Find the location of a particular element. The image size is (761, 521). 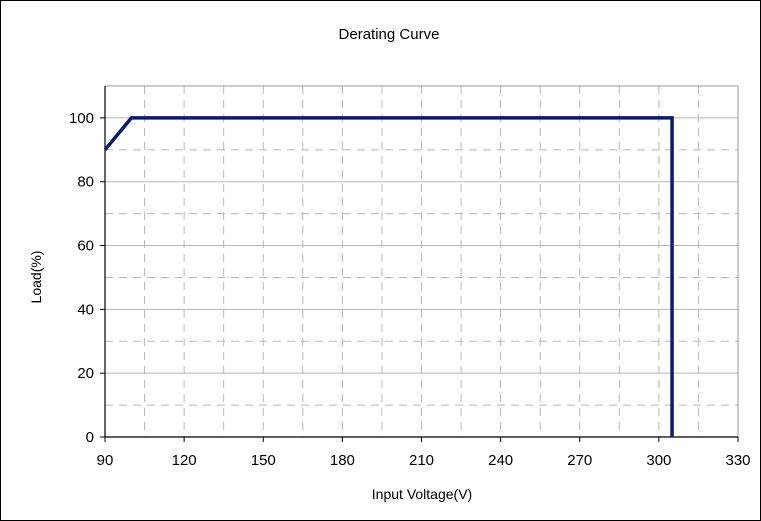

x-tick-label: 210 is located at coordinates (421, 460).